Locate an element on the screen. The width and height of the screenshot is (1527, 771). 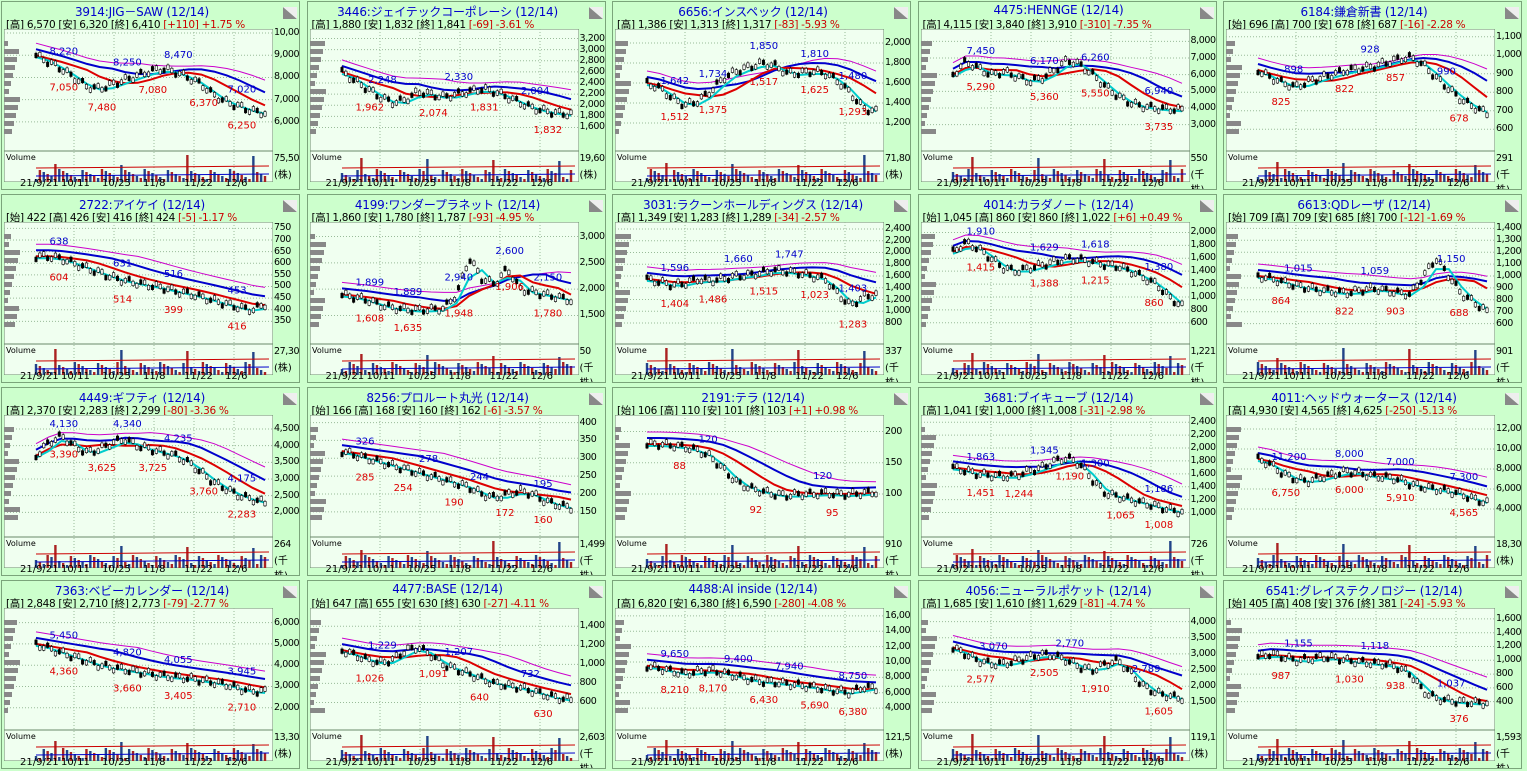
stock-title: 3914:JIG－SAW (12/14) is located at coordinates (142, 12).